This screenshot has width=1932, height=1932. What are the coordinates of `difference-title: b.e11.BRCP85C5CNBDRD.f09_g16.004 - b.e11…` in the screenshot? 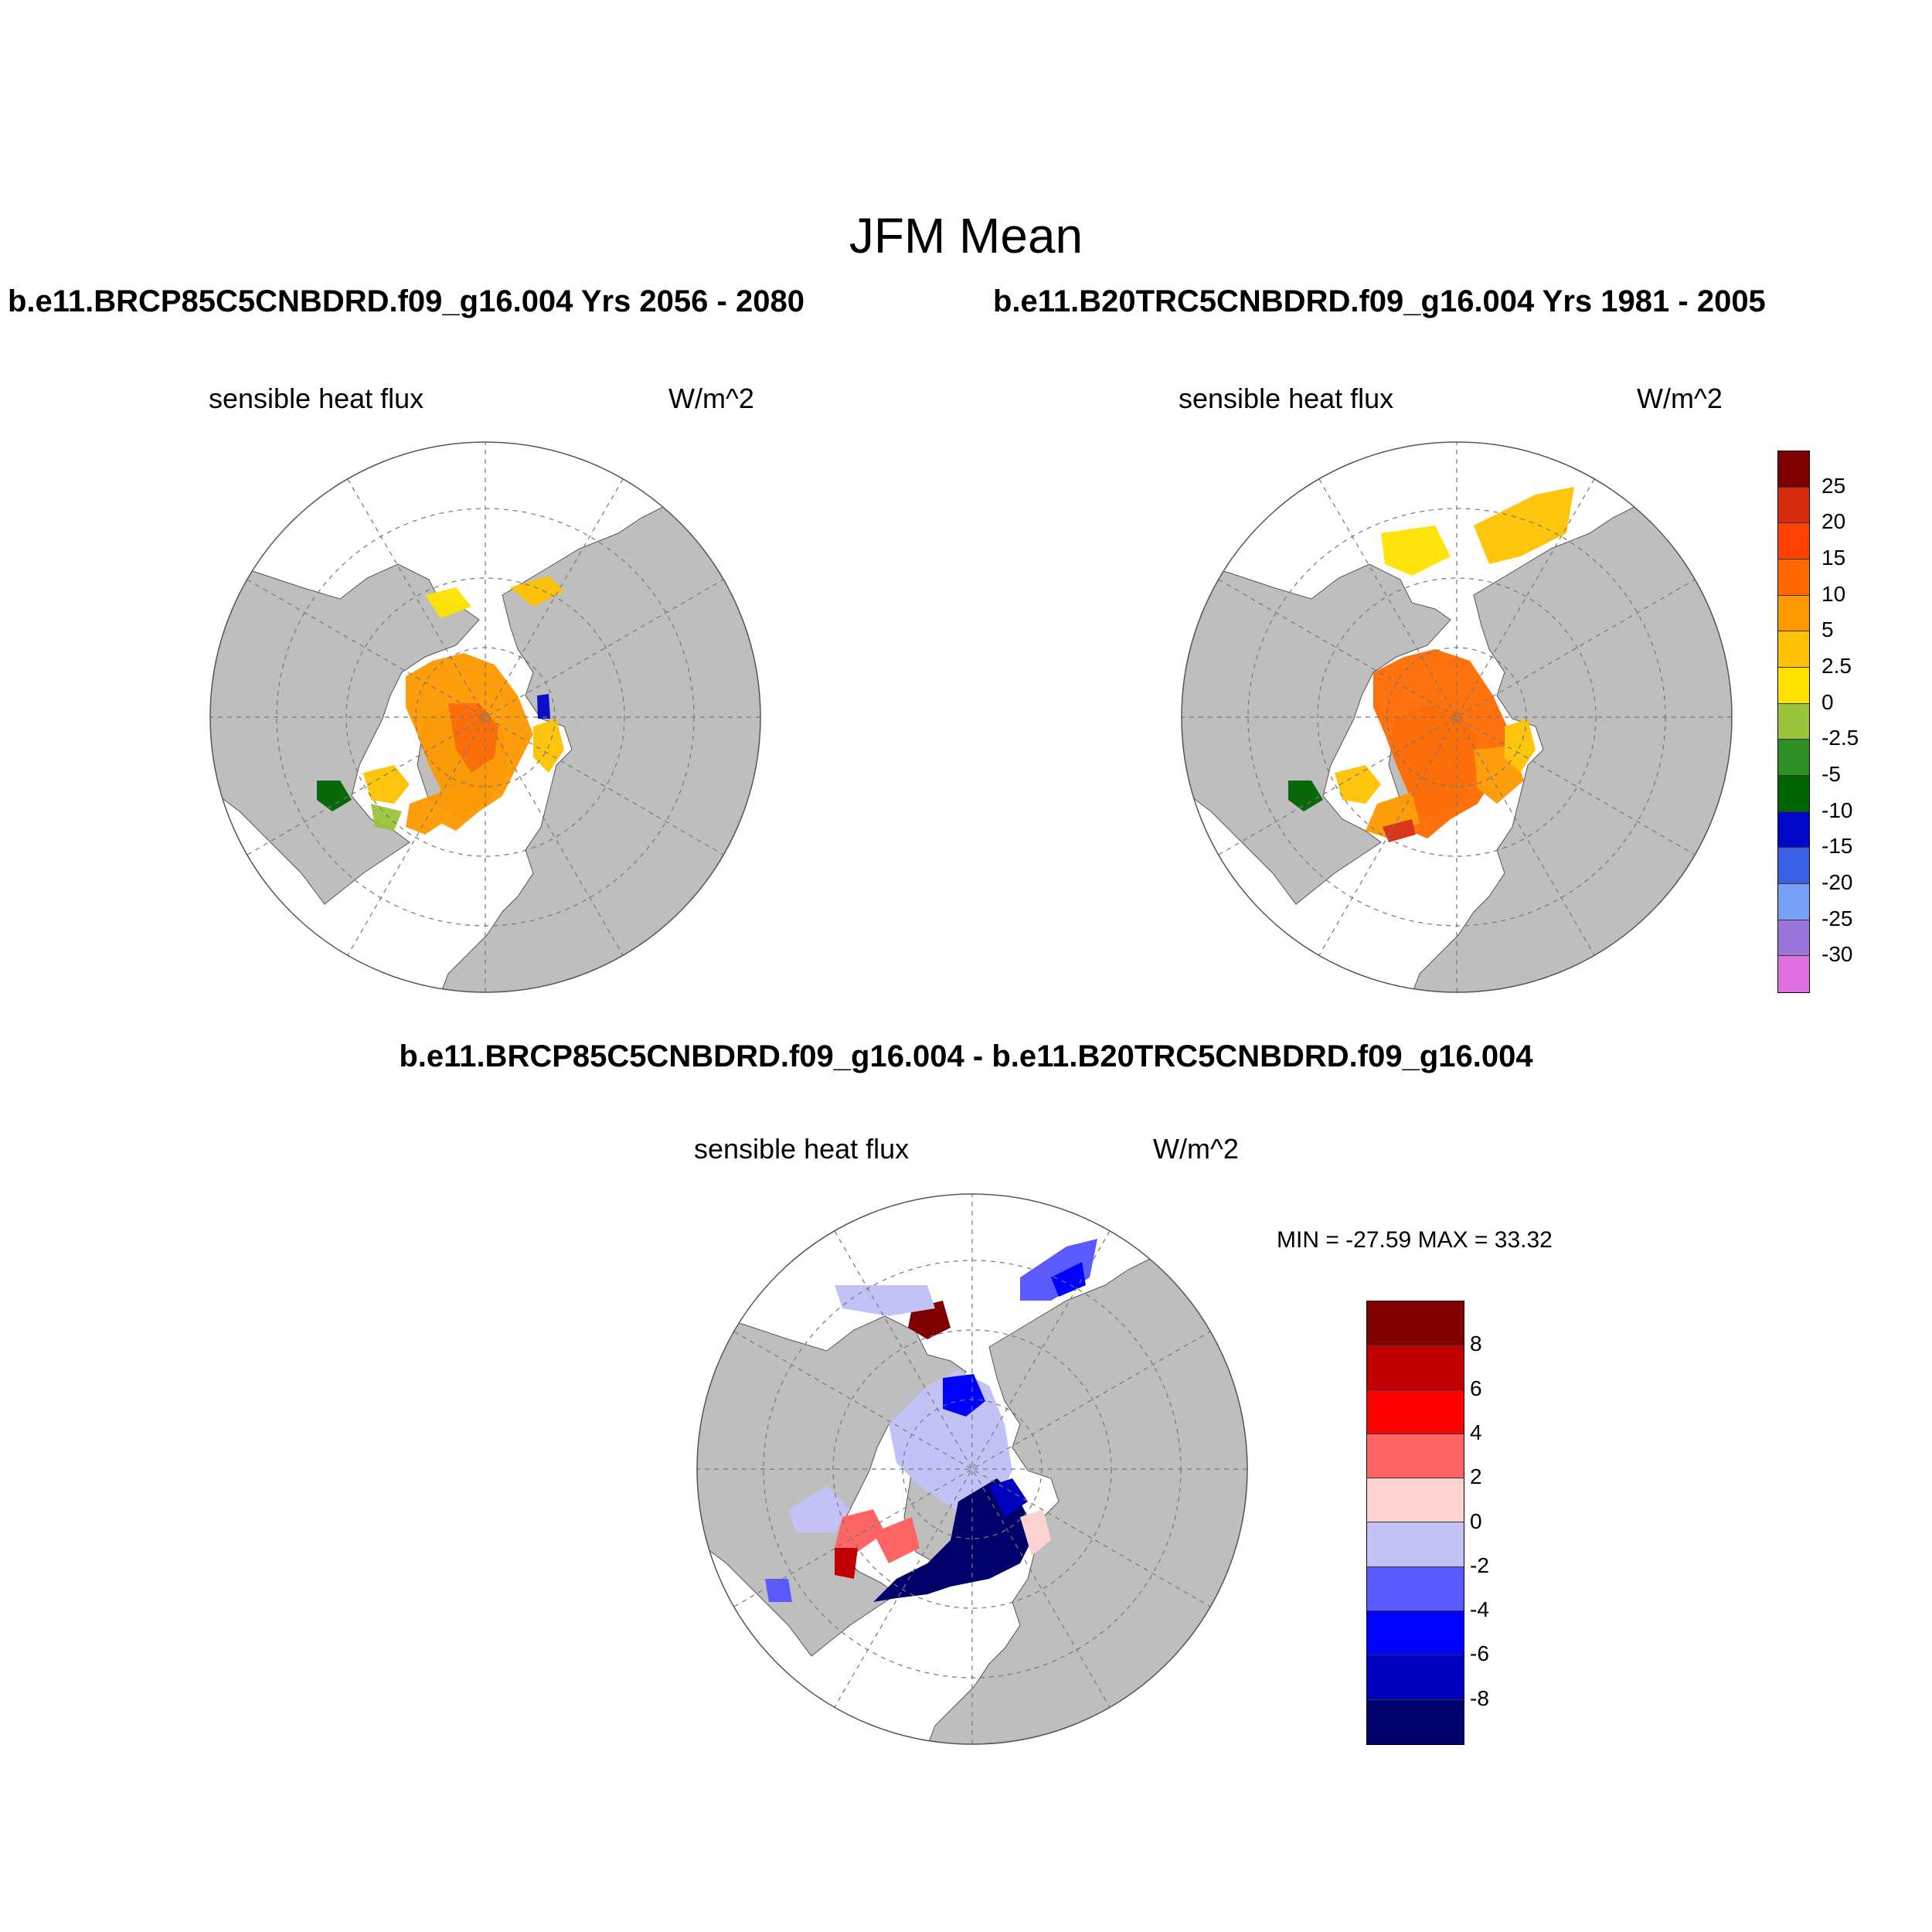 It's located at (966, 1056).